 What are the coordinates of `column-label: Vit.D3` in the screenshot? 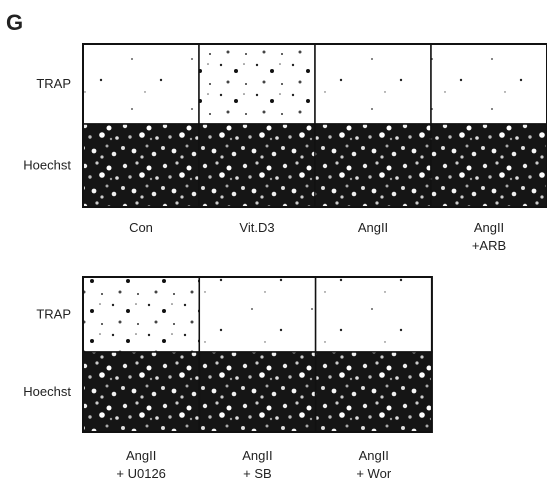 It's located at (256, 227).